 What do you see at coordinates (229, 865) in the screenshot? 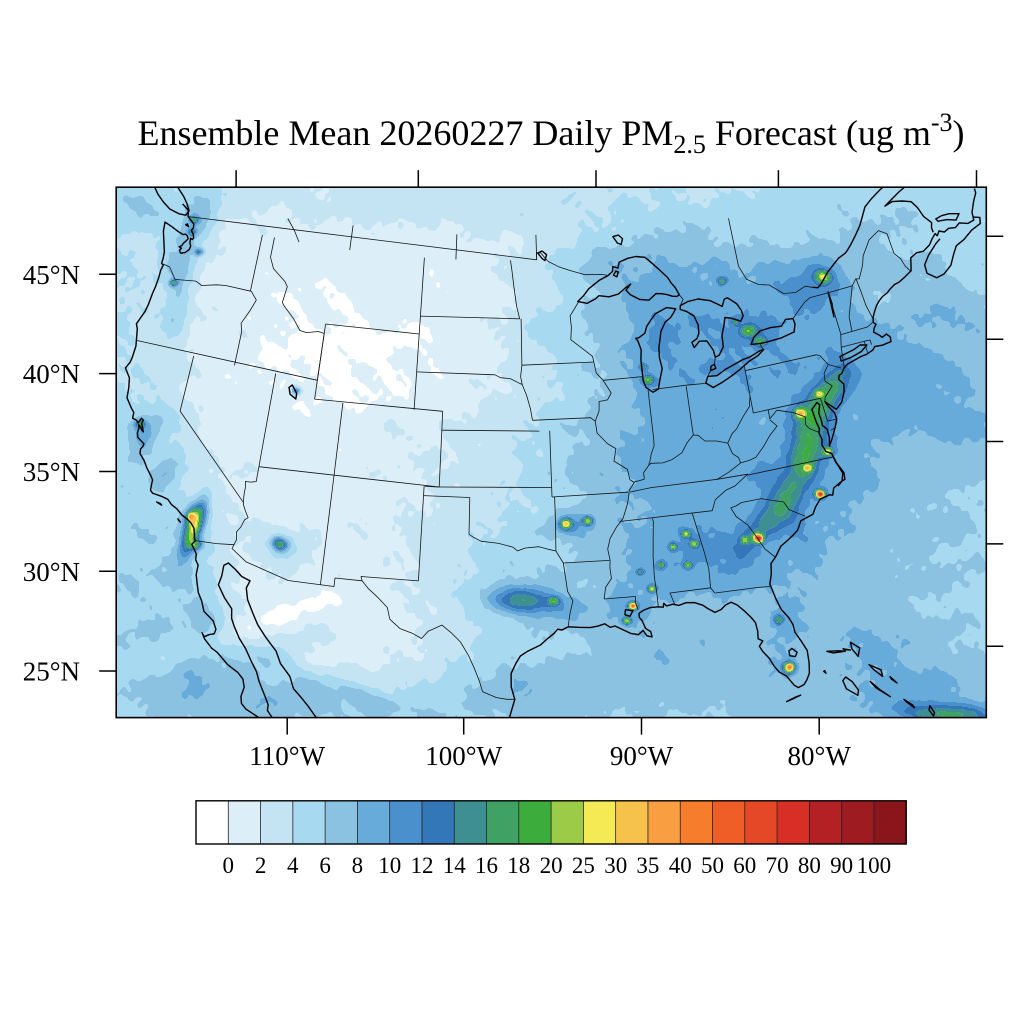
I see `svg-text: 0` at bounding box center [229, 865].